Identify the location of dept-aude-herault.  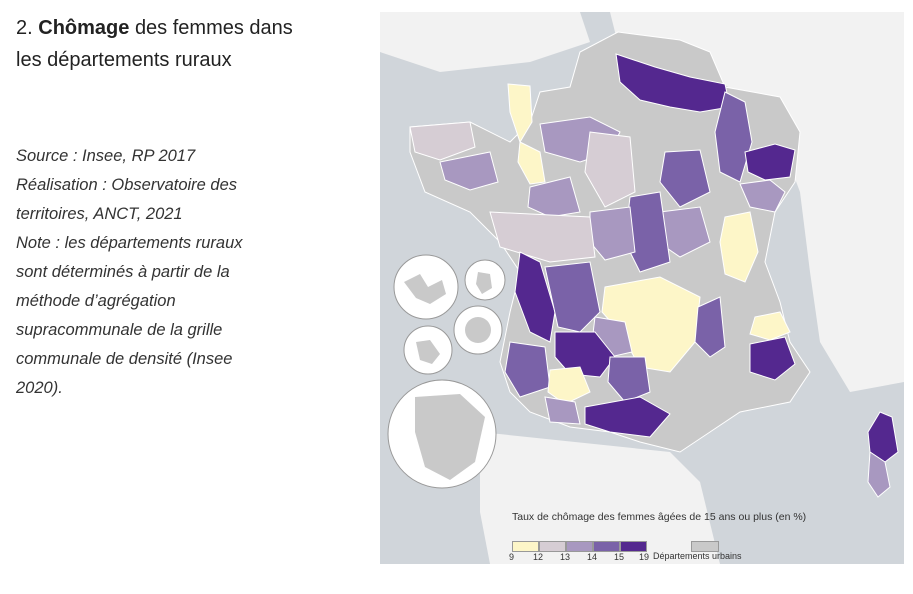
(627, 417).